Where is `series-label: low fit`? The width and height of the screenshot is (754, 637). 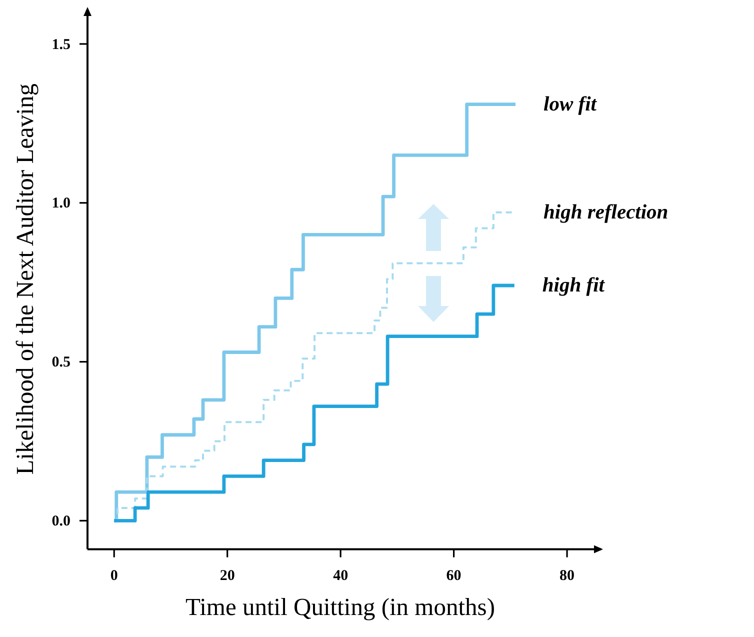
series-label: low fit is located at coordinates (571, 104).